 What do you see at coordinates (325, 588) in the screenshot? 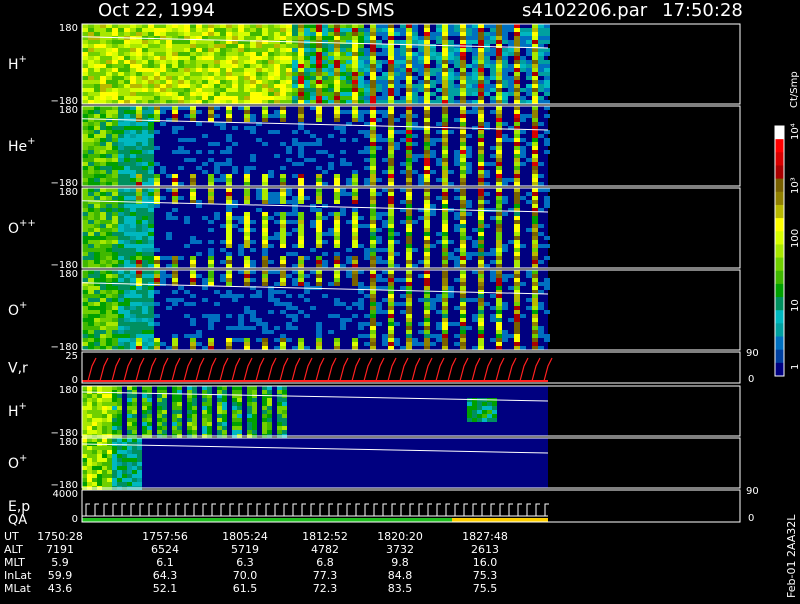
I see `ephem-cell: 72.3` at bounding box center [325, 588].